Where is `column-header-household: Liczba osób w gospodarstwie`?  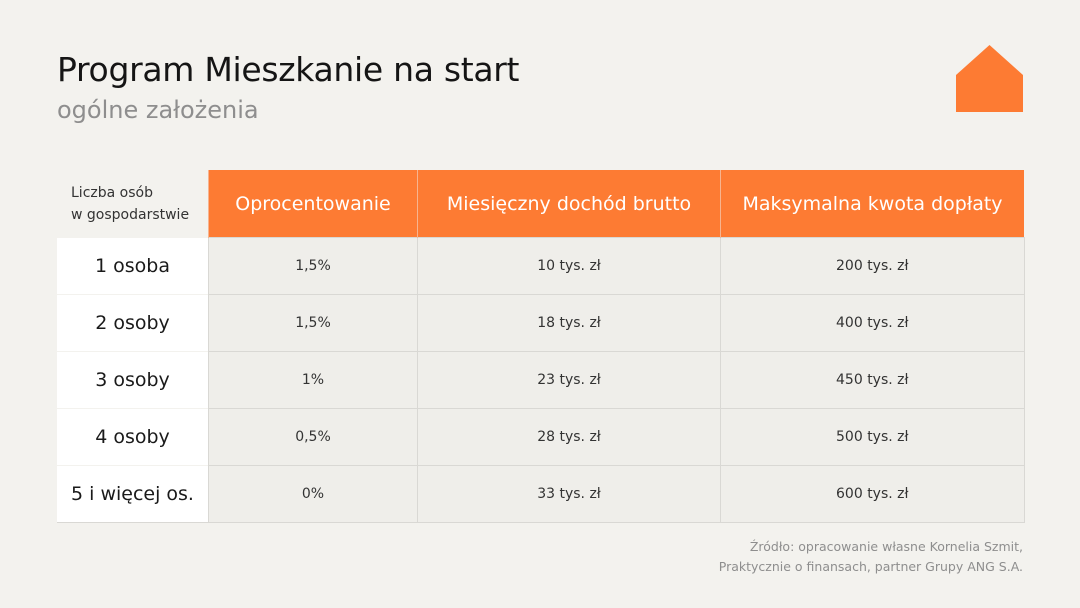 column-header-household: Liczba osób w gospodarstwie is located at coordinates (133, 204).